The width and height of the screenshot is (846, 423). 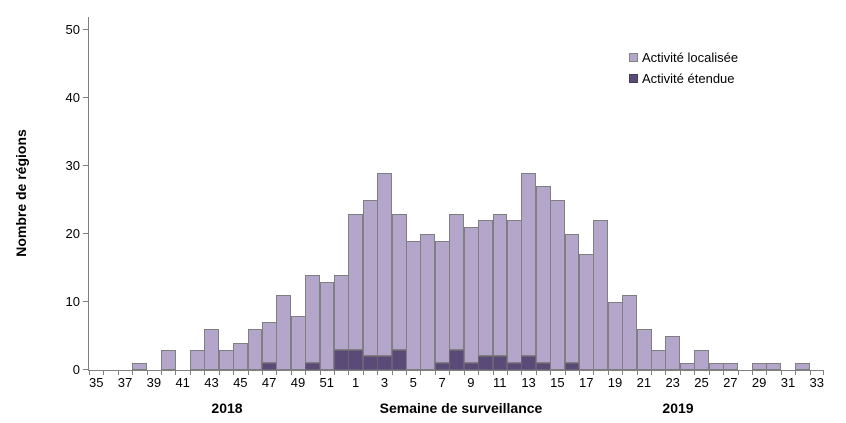 I want to click on x-tick-label: 47, so click(x=269, y=382).